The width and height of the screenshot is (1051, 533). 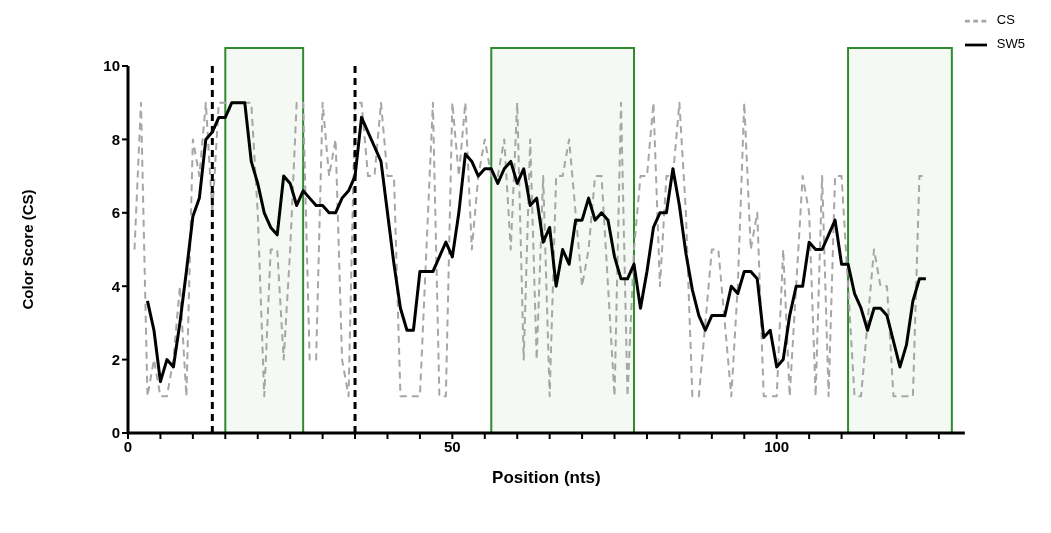 I want to click on y-tick-label: 0, so click(x=115, y=433).